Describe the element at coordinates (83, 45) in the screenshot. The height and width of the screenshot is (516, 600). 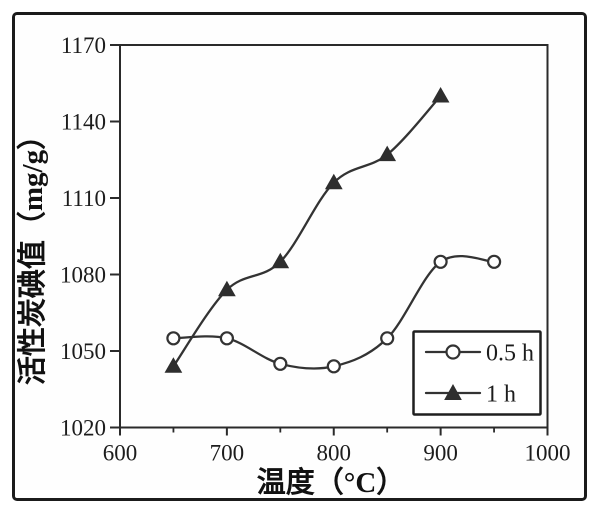
I see `y-tick-label: 1170` at that location.